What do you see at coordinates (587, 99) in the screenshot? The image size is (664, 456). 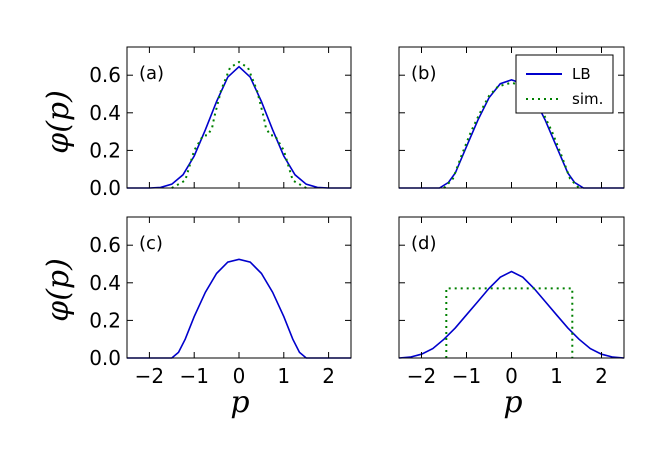 I see `legend-sim-label: sim.` at bounding box center [587, 99].